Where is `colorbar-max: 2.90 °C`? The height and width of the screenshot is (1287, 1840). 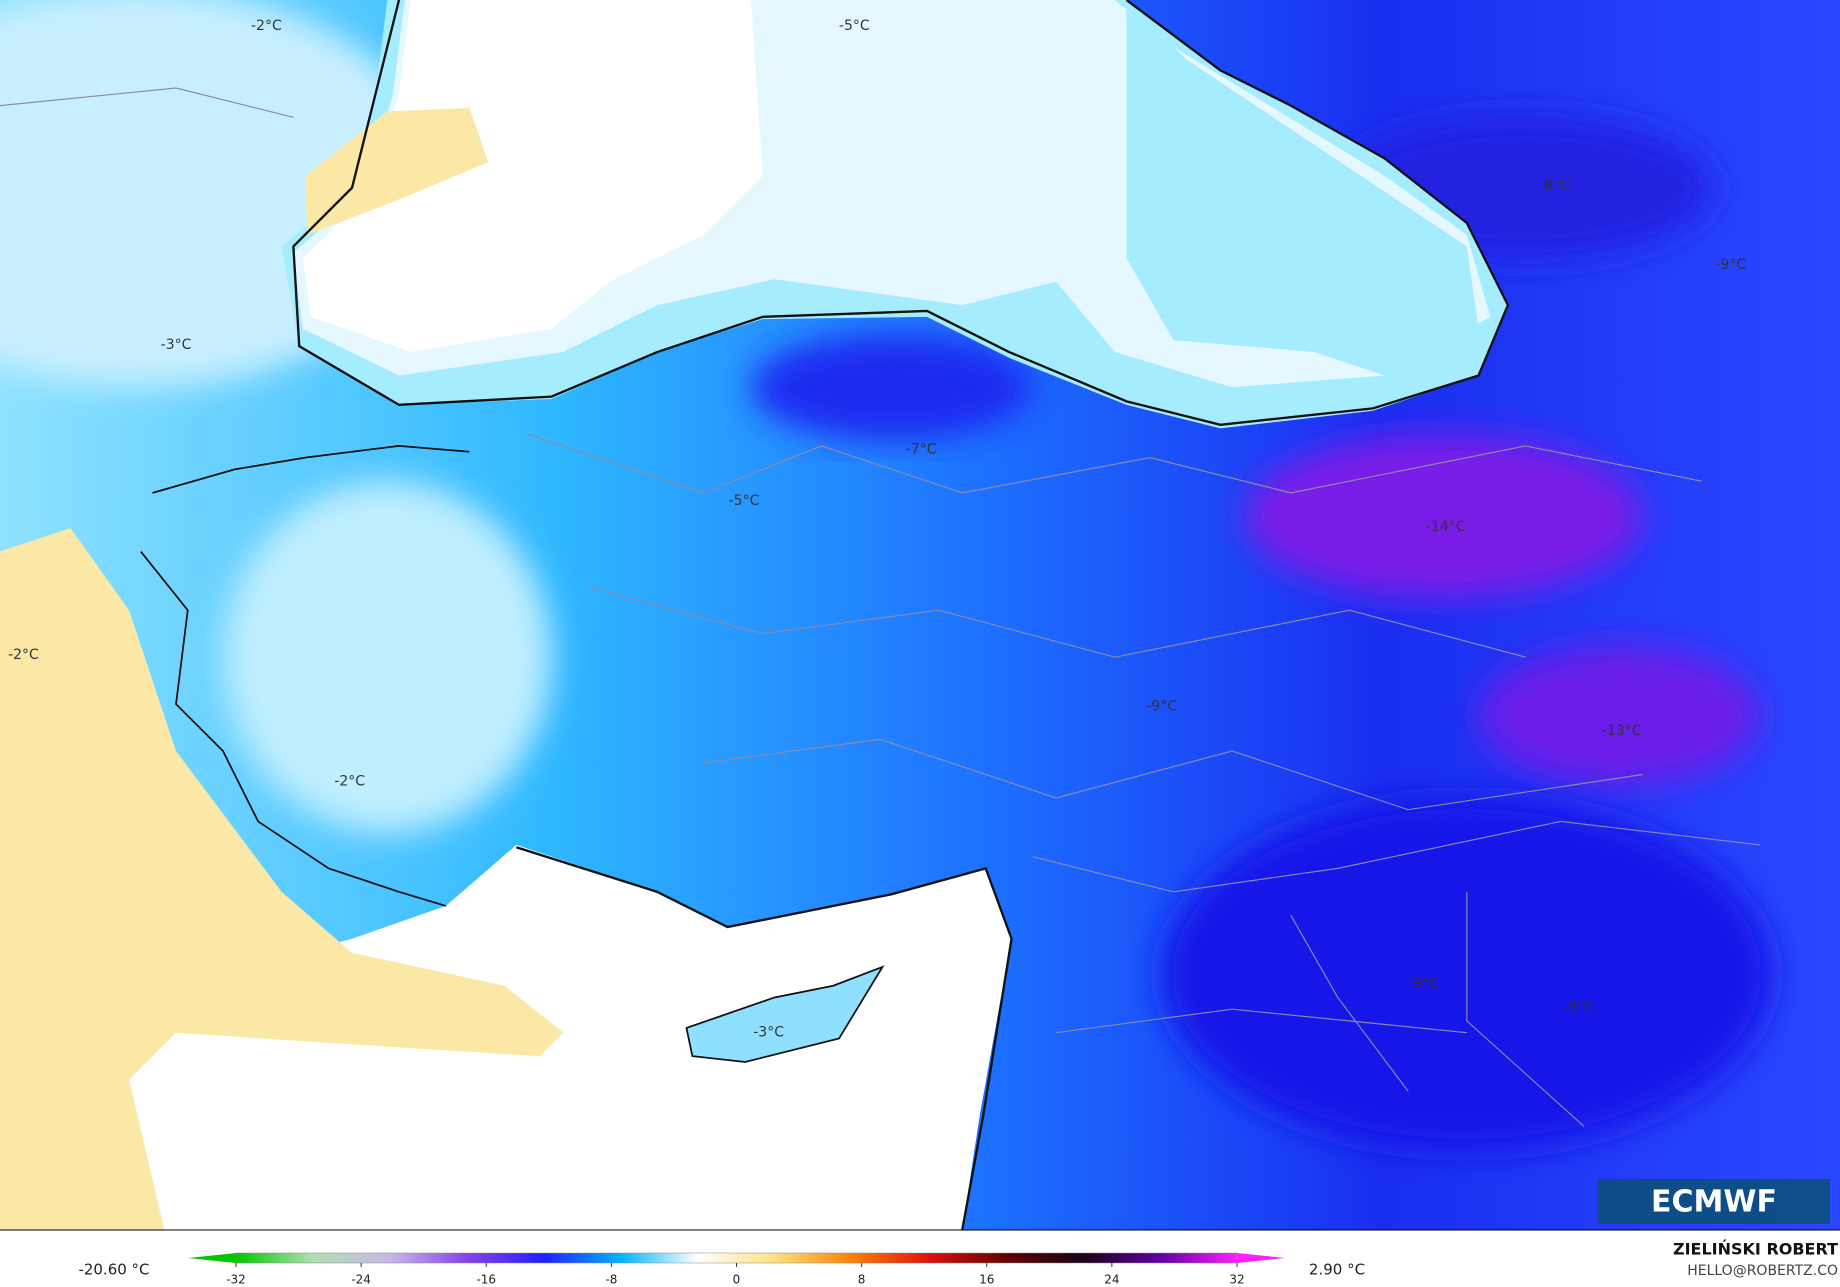
colorbar-max: 2.90 °C is located at coordinates (1337, 1270).